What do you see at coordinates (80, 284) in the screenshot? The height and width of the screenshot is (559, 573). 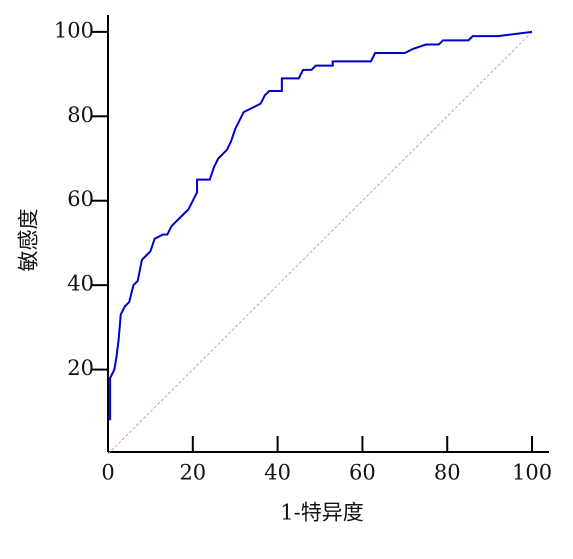 I see `y-tick-label: 40` at bounding box center [80, 284].